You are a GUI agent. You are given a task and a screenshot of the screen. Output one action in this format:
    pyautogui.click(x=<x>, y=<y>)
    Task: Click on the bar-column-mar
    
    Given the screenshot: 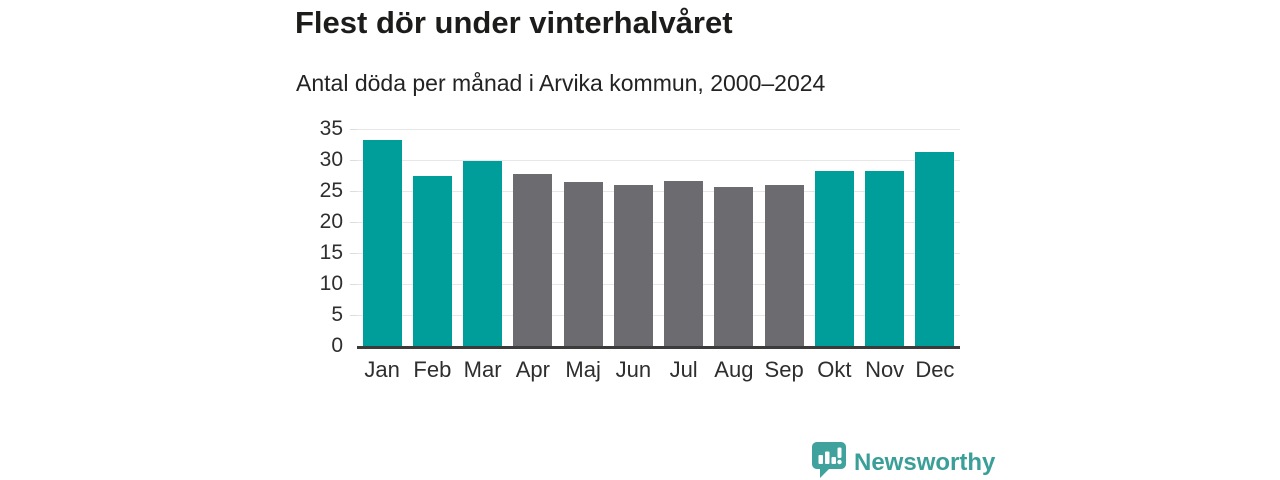 What is the action you would take?
    pyautogui.click(x=483, y=253)
    